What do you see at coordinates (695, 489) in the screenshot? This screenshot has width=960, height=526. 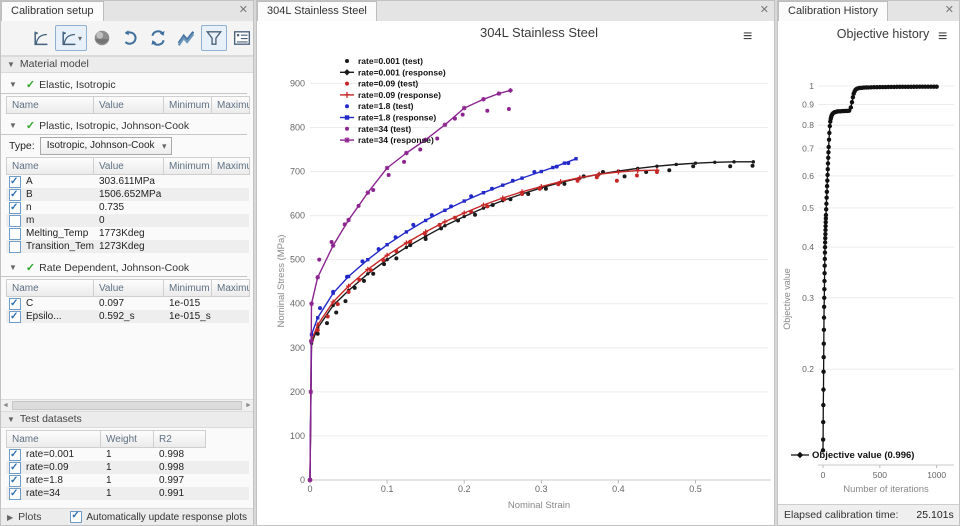 I see `x-tick-label: 0.5` at bounding box center [695, 489].